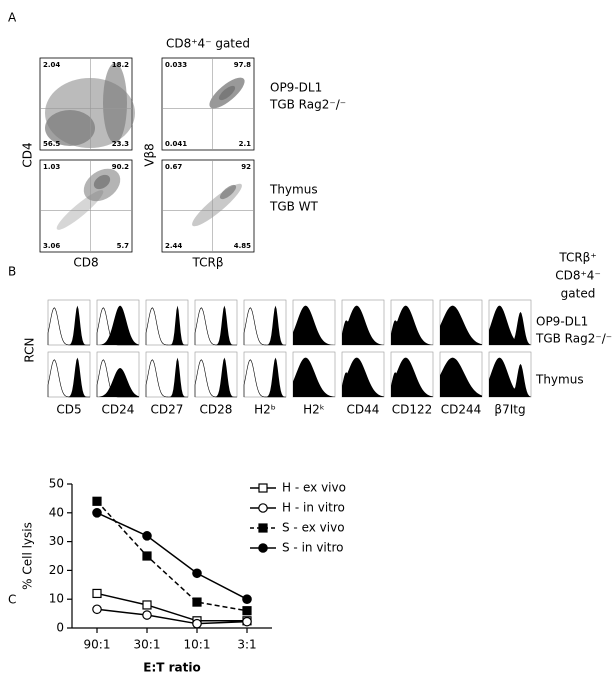 This screenshot has height=681, width=612. I want to click on marker-label: CD24, so click(118, 410).